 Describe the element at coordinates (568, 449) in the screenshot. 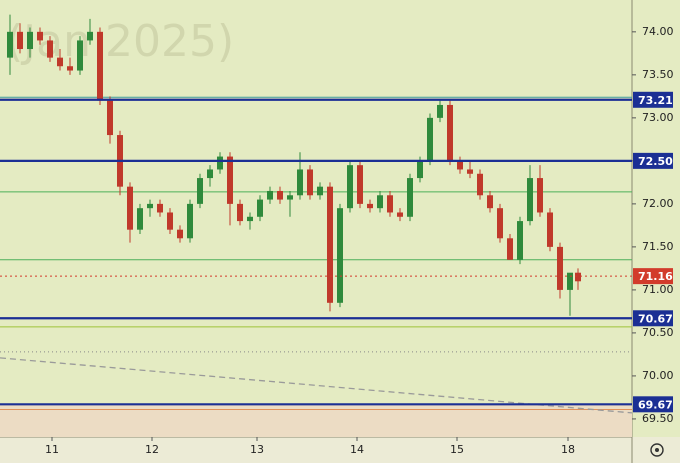

I see `x-tick-label: 18` at that location.